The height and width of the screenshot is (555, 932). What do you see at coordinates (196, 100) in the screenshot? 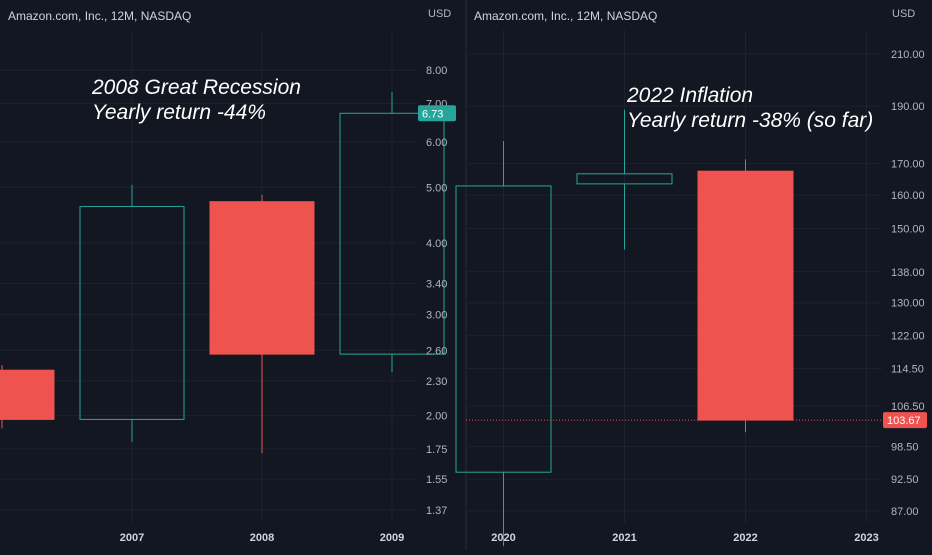
I see `annotation: 2008 Great Recession Yearly return -44%` at bounding box center [196, 100].